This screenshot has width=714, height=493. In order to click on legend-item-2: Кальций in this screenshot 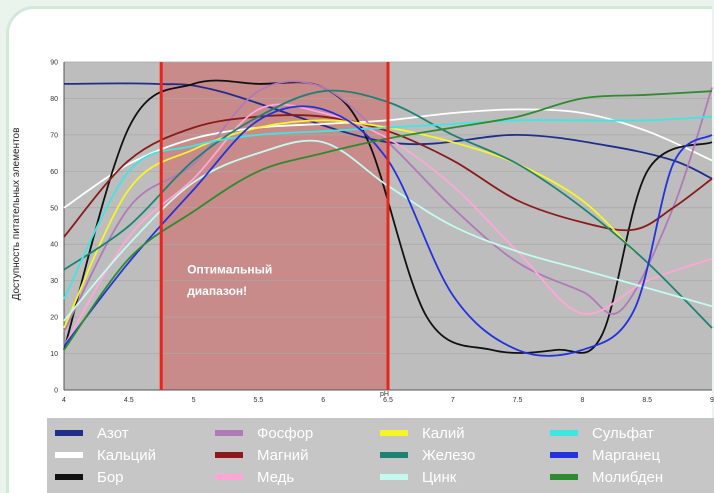, I will do `click(105, 455)`.